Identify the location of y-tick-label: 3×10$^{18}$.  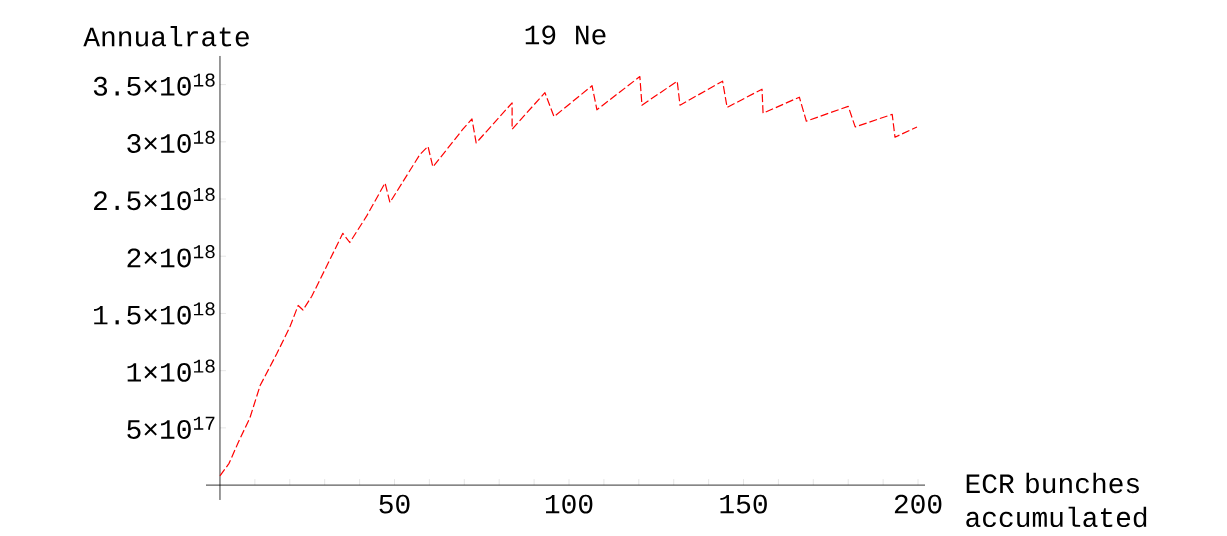
(171, 141).